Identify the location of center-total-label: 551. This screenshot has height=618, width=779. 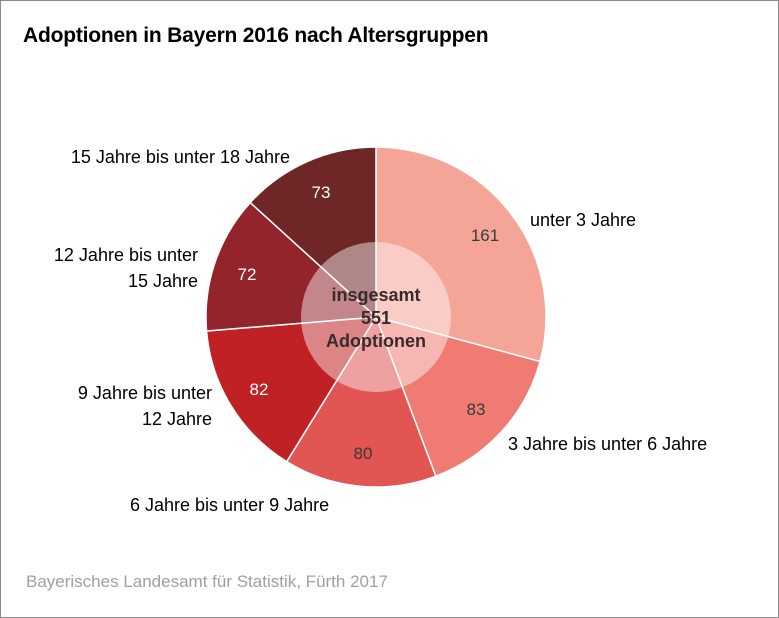
(376, 318).